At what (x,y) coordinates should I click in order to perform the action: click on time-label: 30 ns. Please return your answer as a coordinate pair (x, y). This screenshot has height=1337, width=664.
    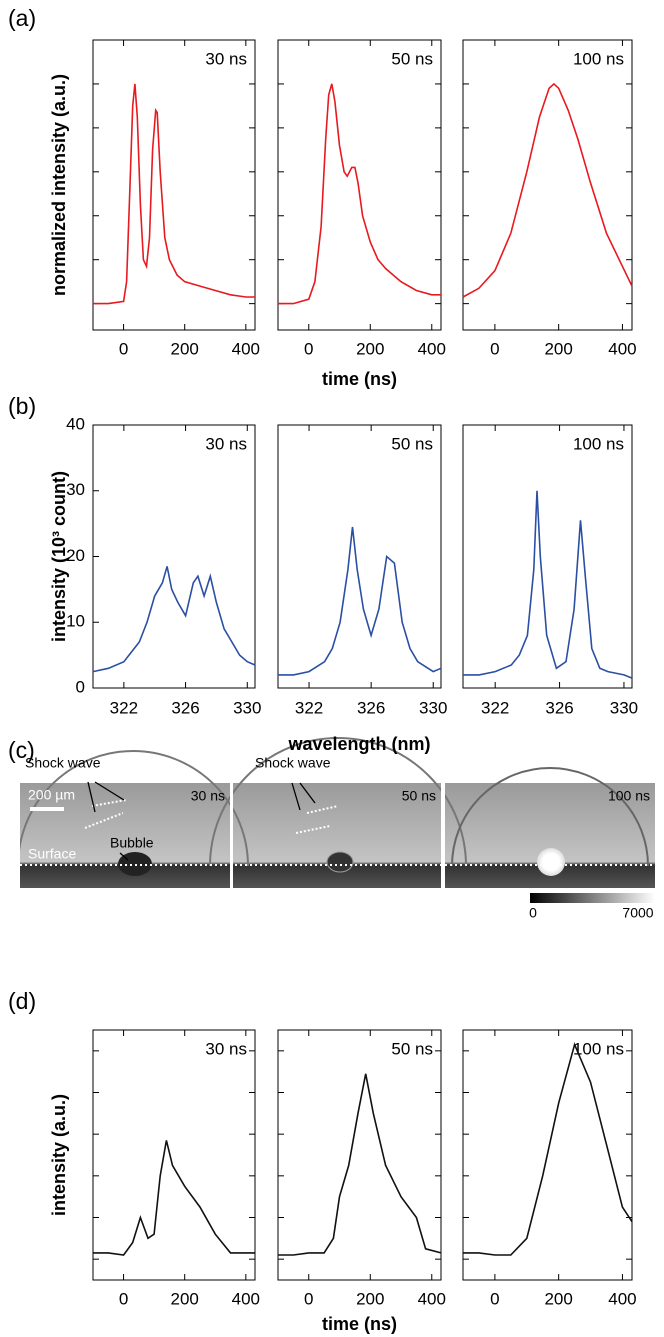
    Looking at the image, I should click on (208, 796).